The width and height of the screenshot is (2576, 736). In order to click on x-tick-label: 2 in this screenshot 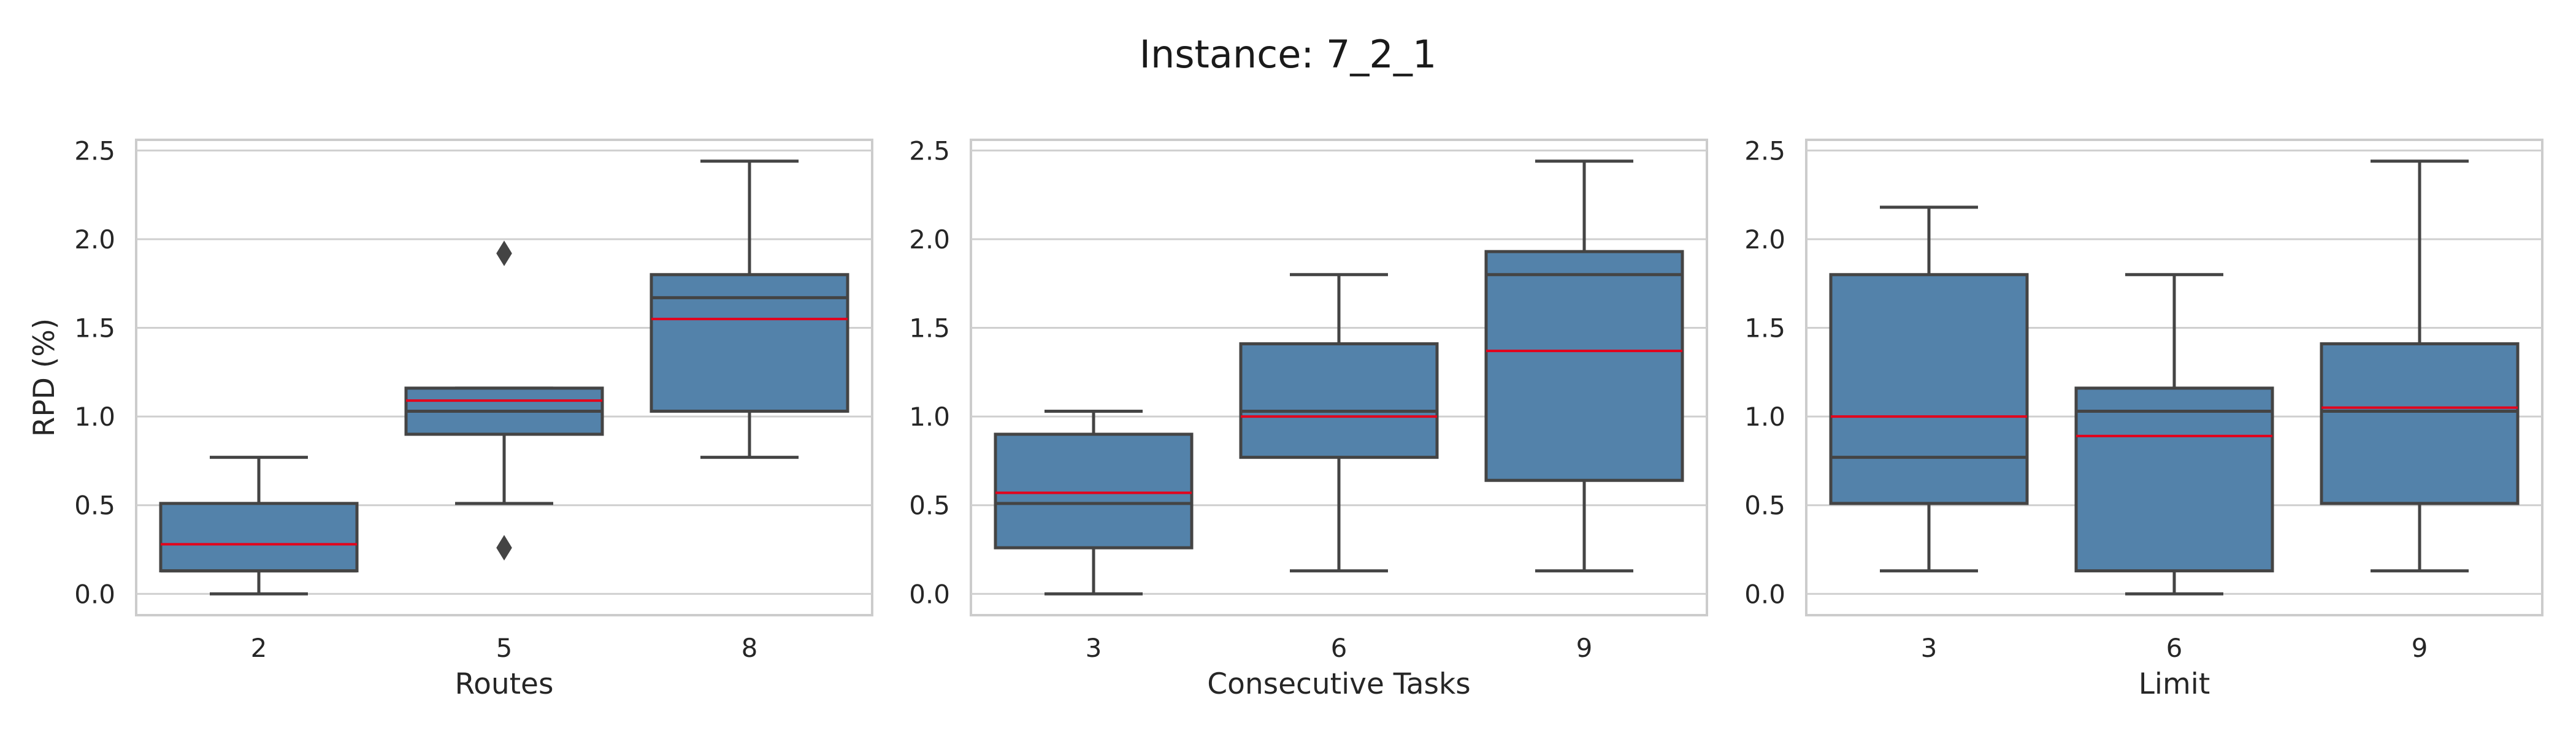, I will do `click(259, 648)`.